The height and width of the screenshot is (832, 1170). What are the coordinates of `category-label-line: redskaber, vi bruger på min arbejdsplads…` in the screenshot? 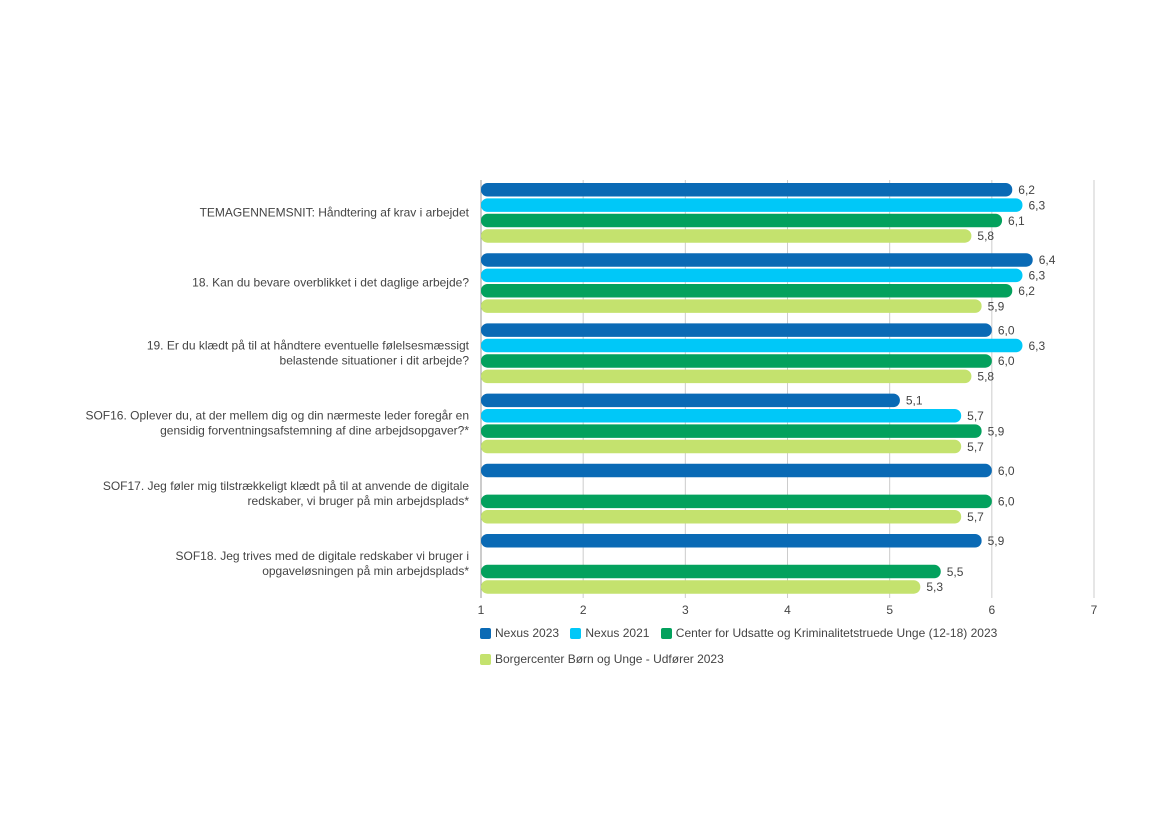 It's located at (359, 501).